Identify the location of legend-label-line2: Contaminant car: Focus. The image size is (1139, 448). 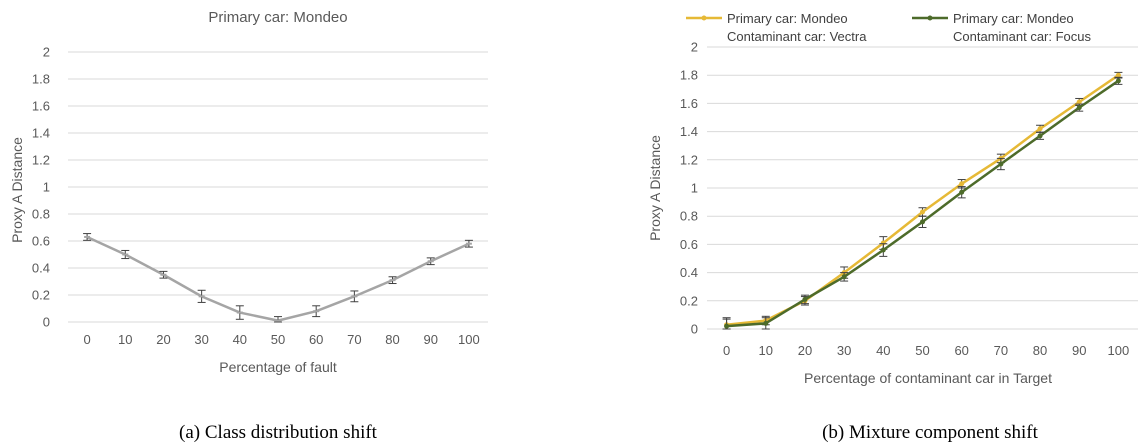
(1022, 36).